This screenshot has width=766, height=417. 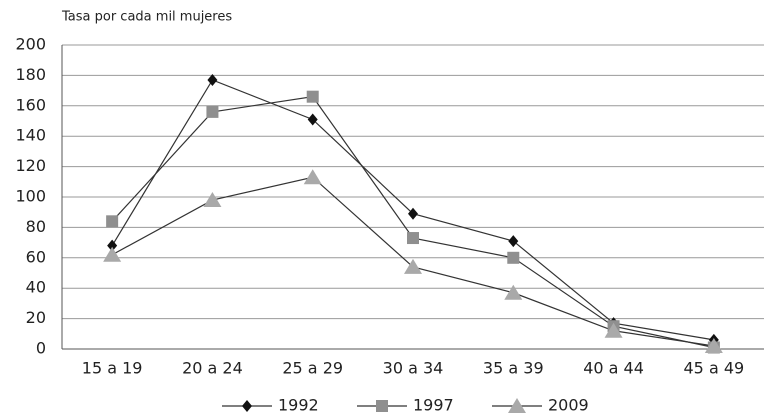 I want to click on x-tick-label: 20 a 24, so click(x=212, y=368).